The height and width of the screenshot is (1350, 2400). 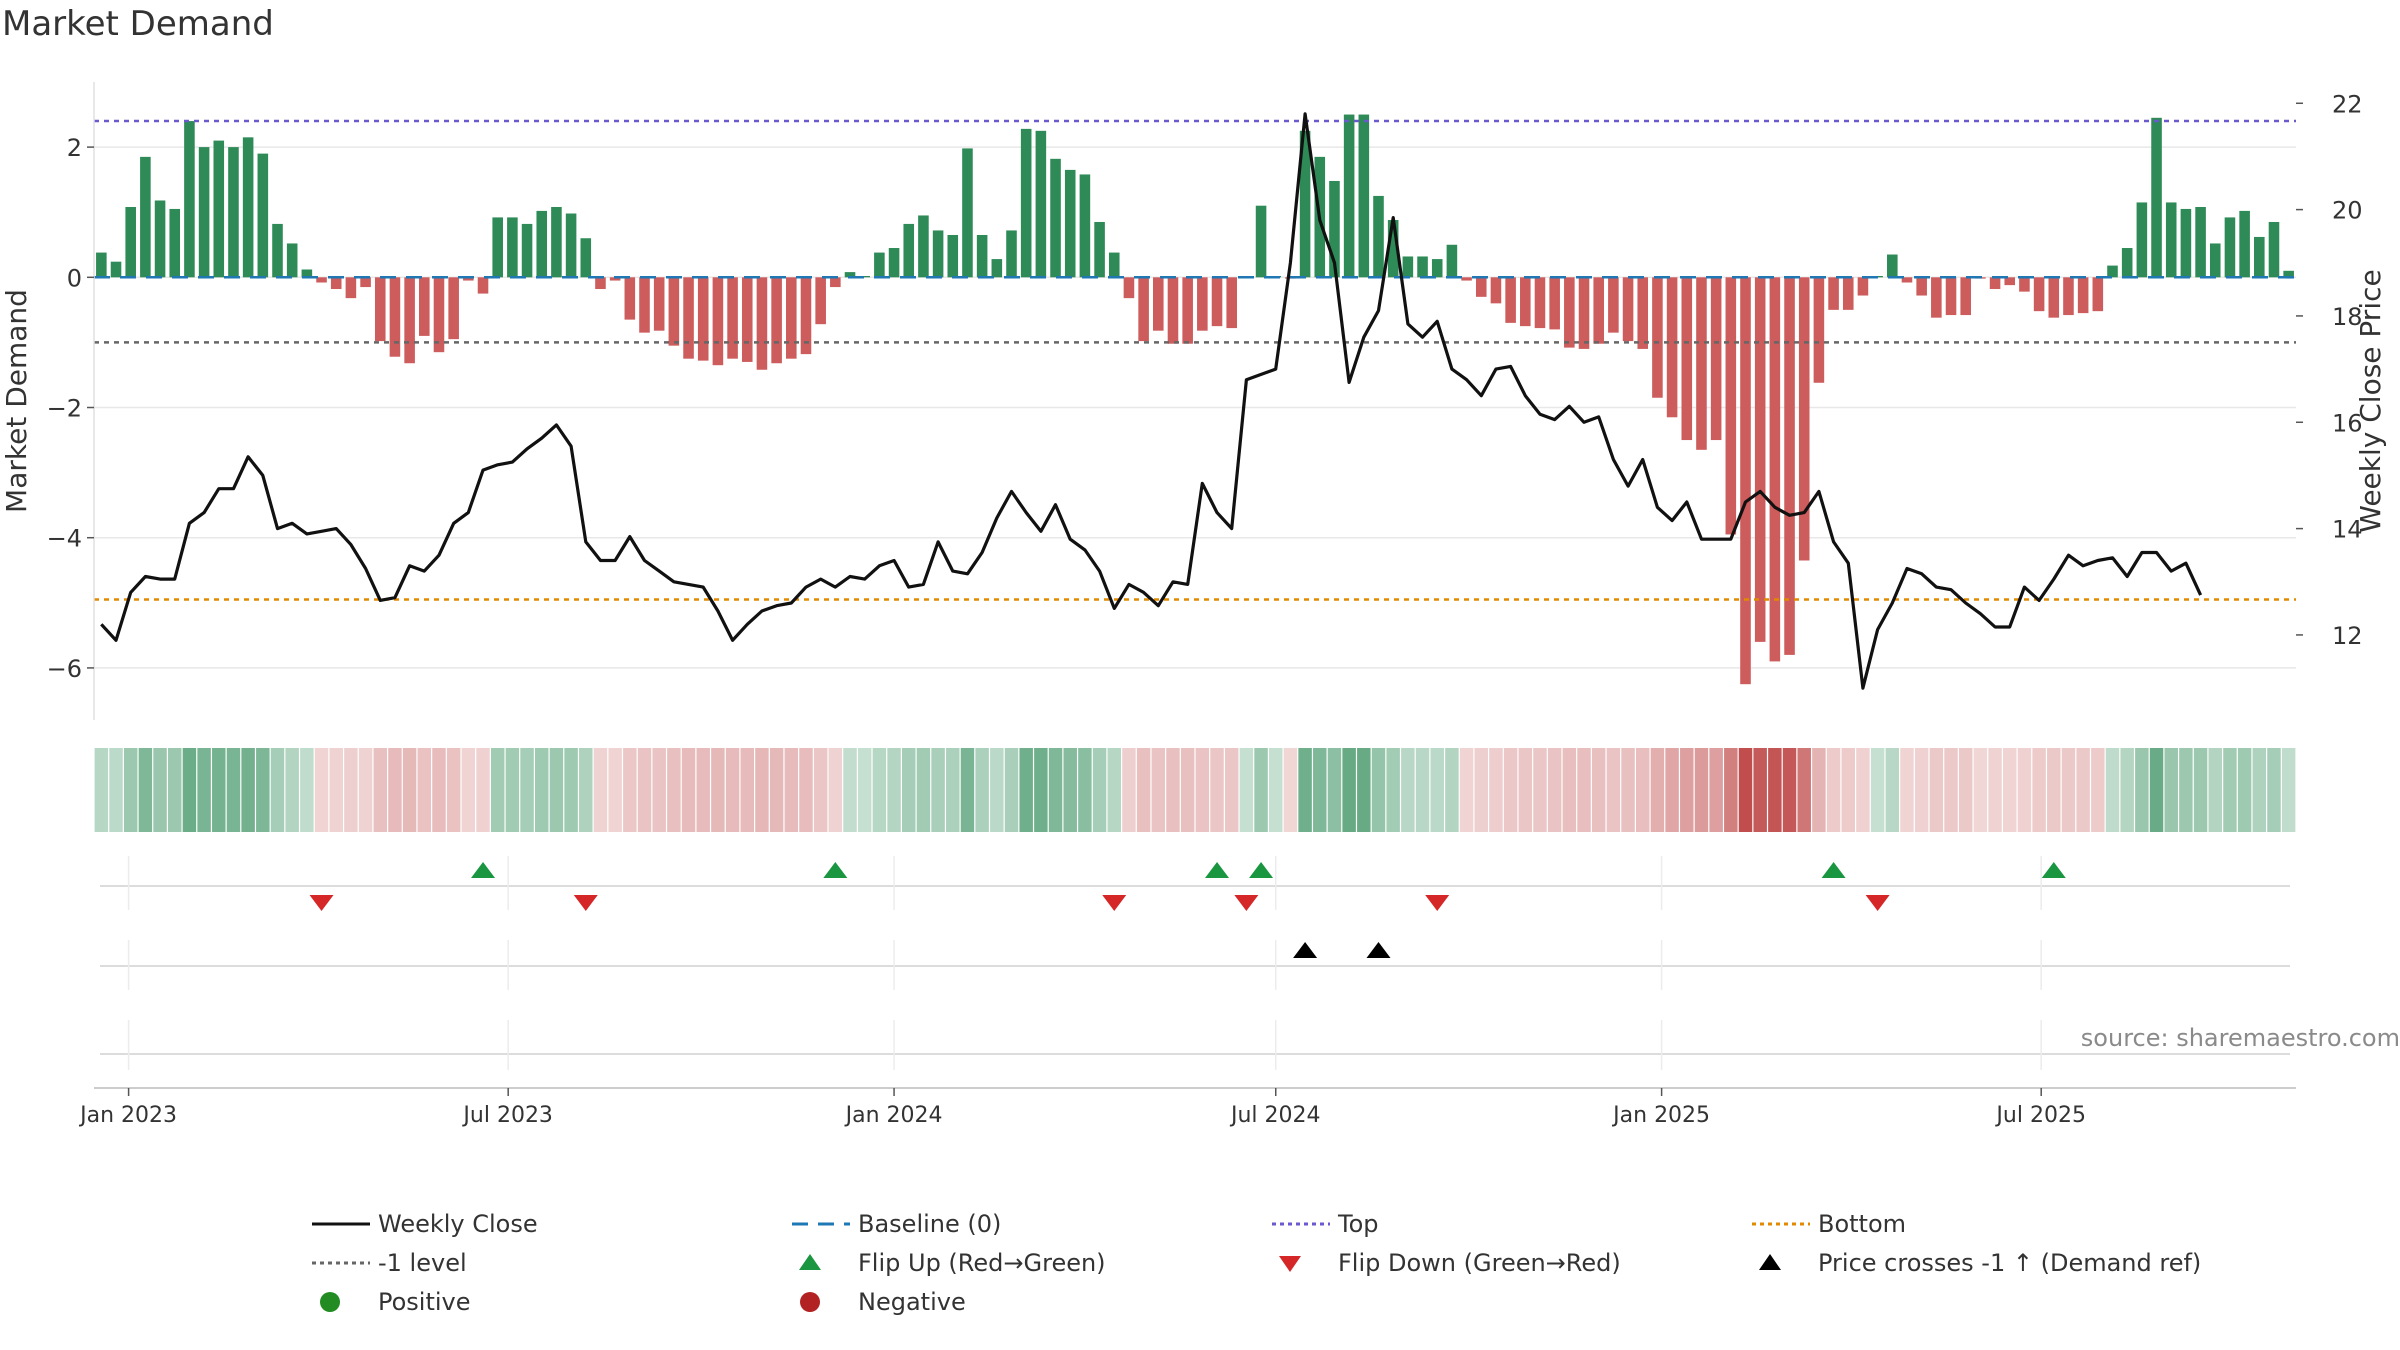 What do you see at coordinates (16, 401) in the screenshot?
I see `y-axis-label: Market Demand` at bounding box center [16, 401].